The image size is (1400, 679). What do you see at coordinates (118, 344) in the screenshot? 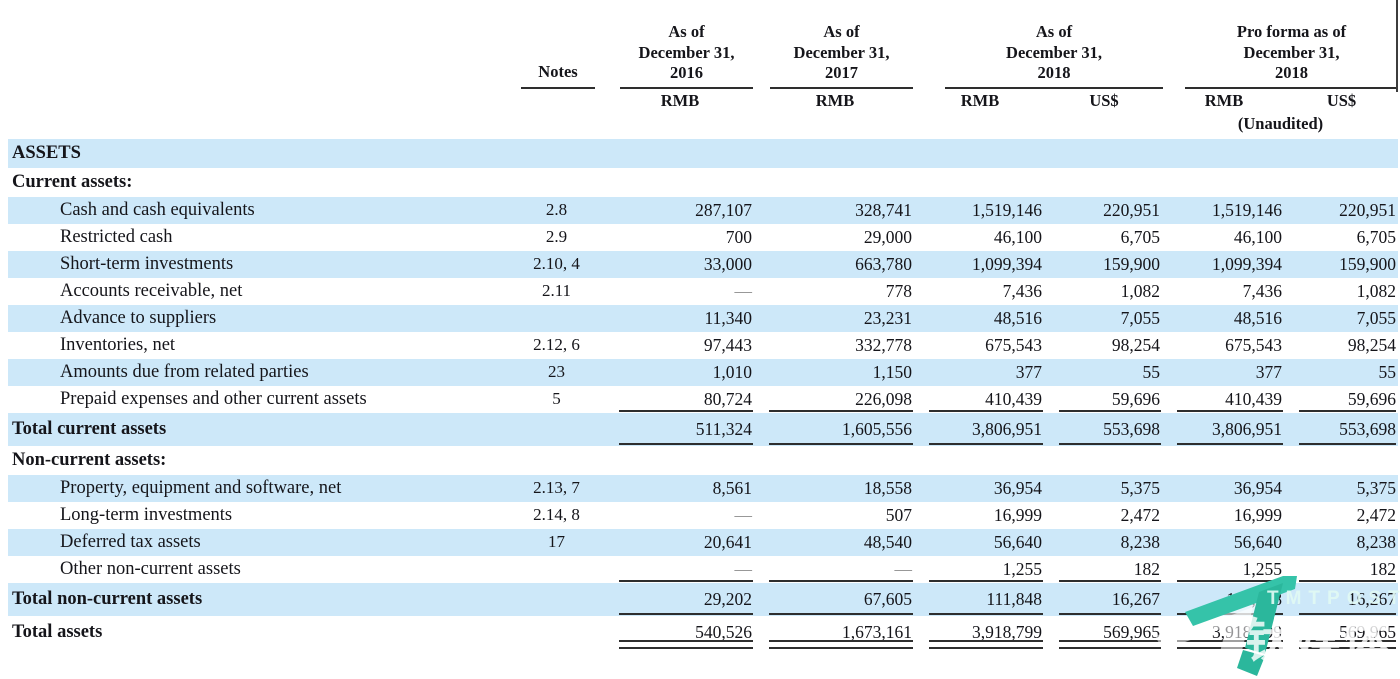
I see `row-label: Inventories, net` at bounding box center [118, 344].